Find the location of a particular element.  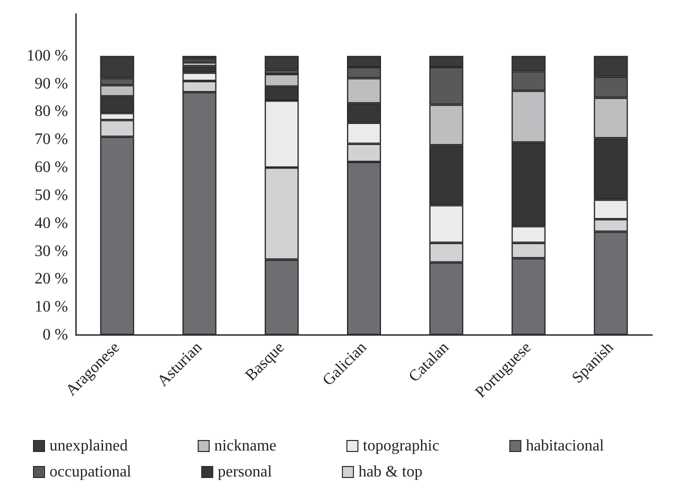

legend-label: topographic is located at coordinates (401, 446).